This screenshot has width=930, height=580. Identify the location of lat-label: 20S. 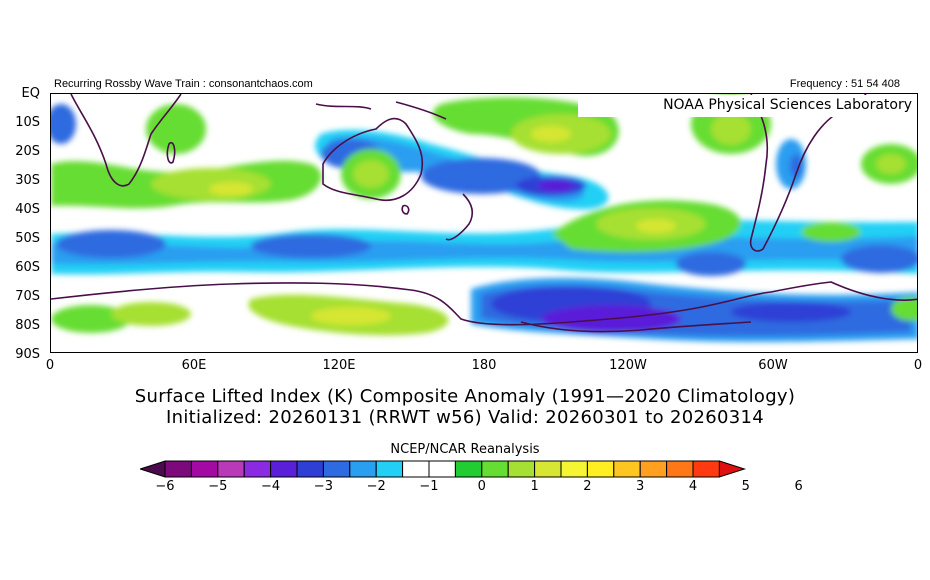
(27, 151).